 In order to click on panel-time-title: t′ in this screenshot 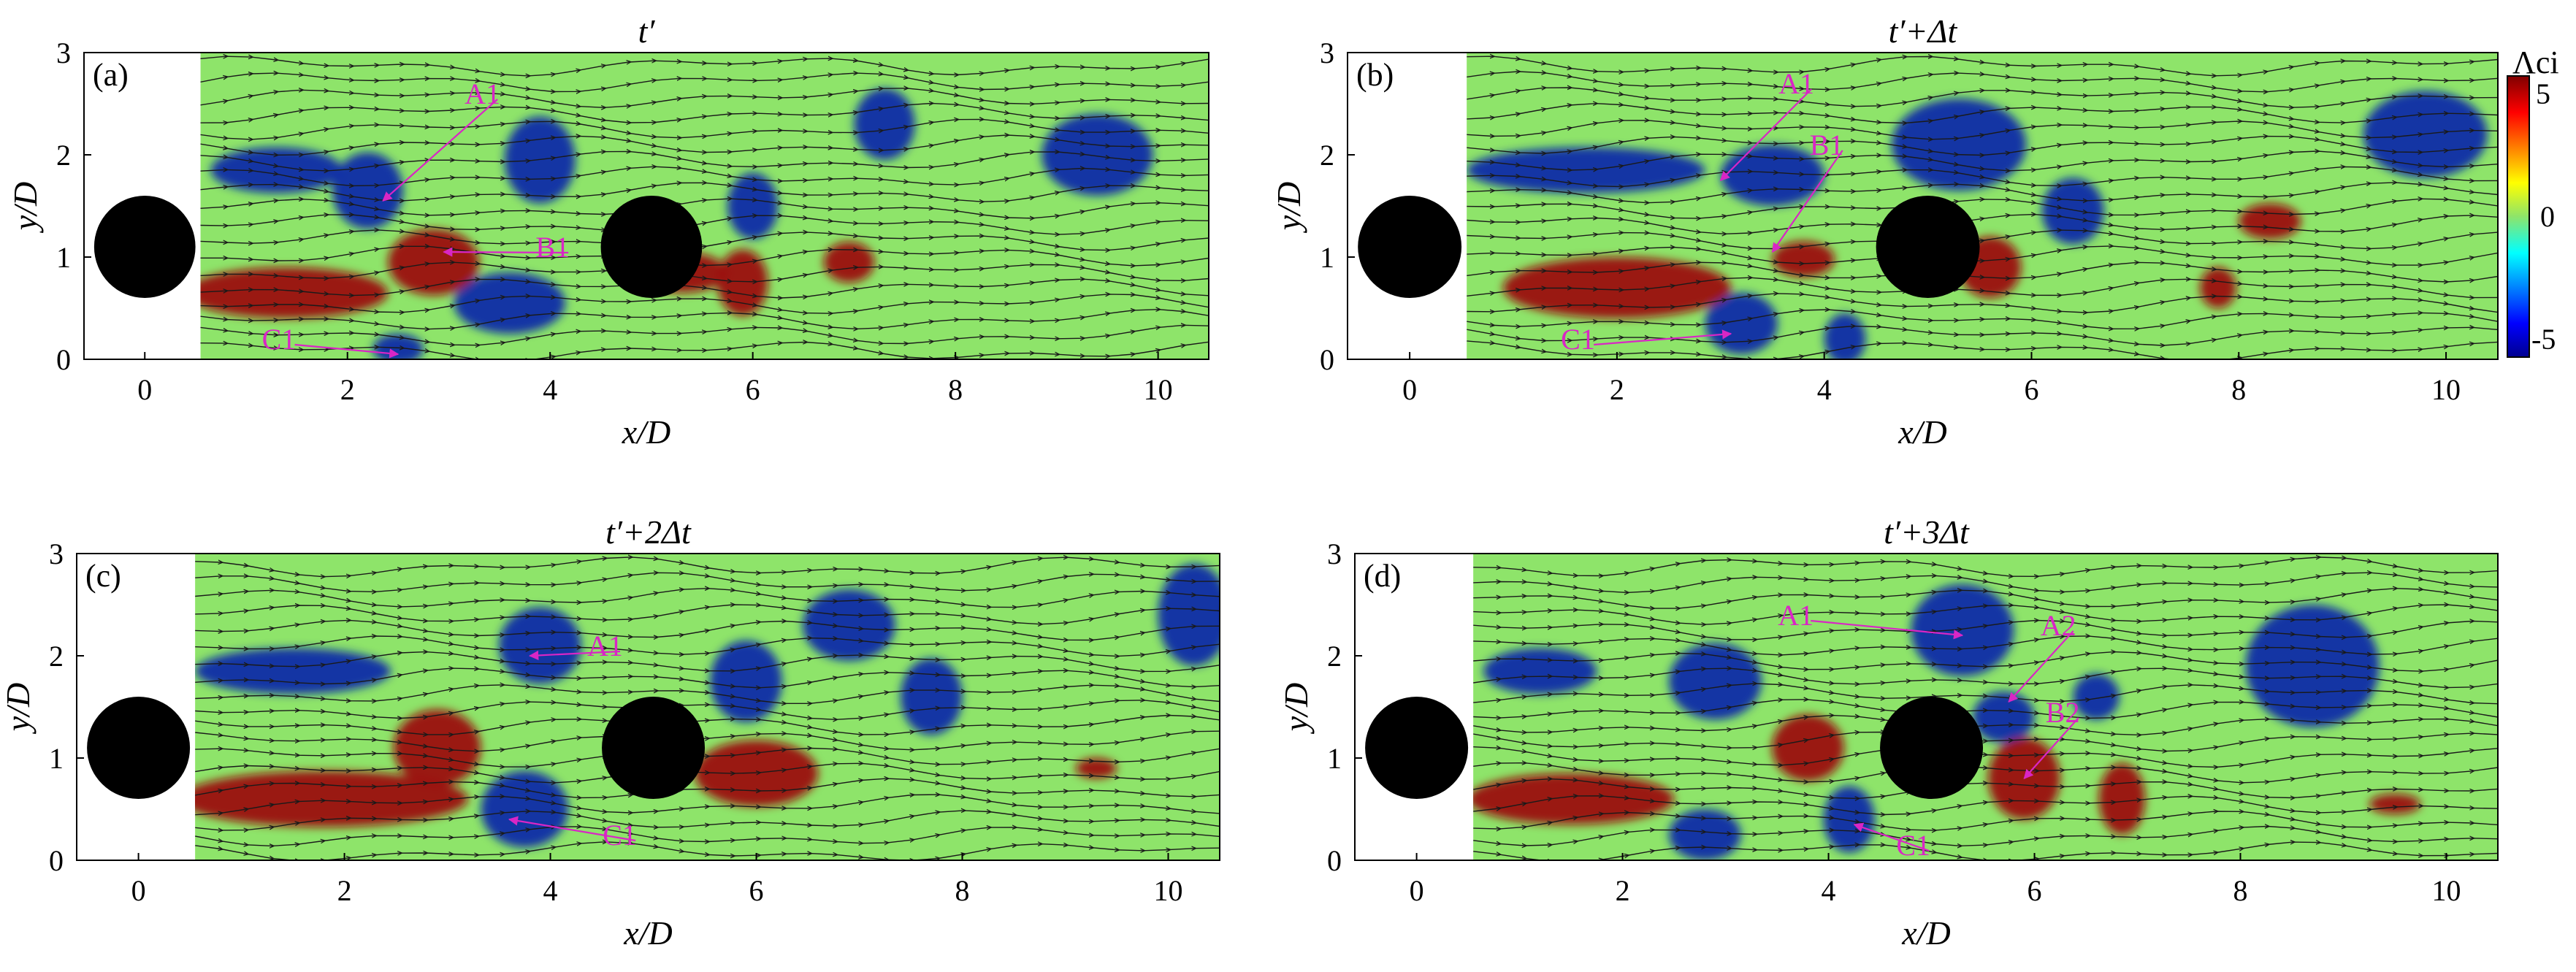, I will do `click(647, 31)`.